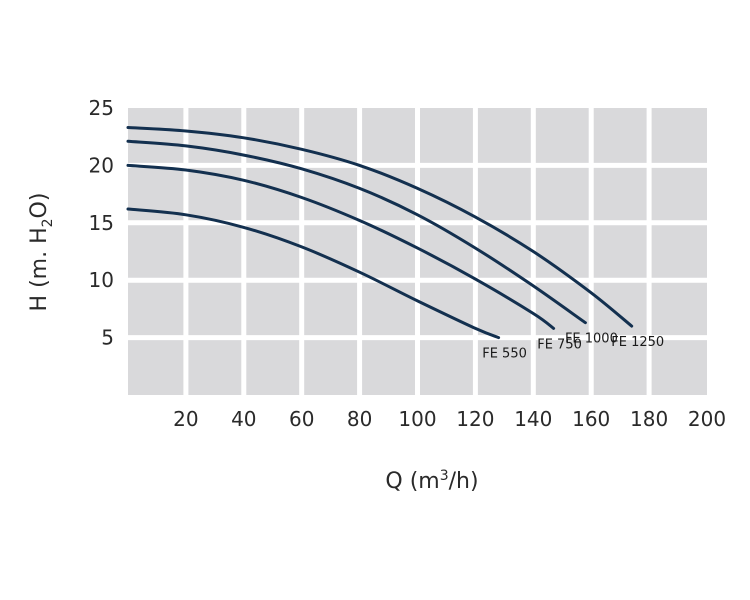 Image resolution: width=750 pixels, height=600 pixels. What do you see at coordinates (359, 419) in the screenshot?
I see `x-tick-label: 80` at bounding box center [359, 419].